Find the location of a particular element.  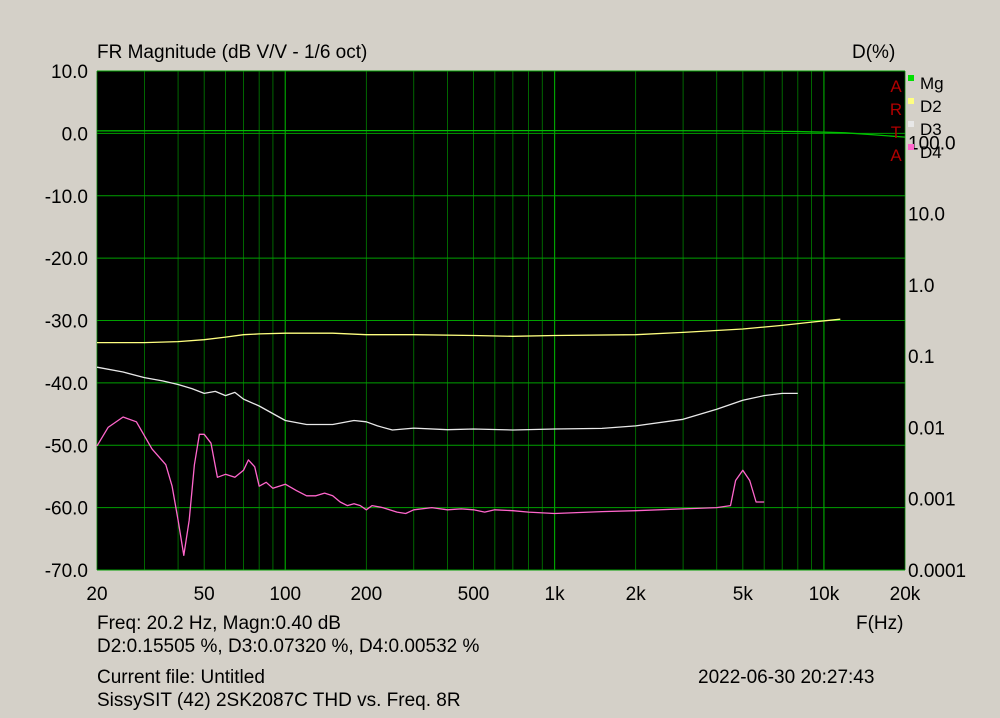

x-tick-label: 20k is located at coordinates (905, 594).